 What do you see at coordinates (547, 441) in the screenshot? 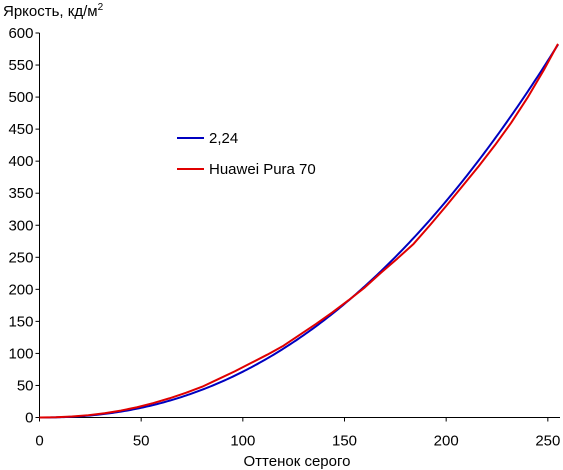
I see `x-tick-label: 250` at bounding box center [547, 441].